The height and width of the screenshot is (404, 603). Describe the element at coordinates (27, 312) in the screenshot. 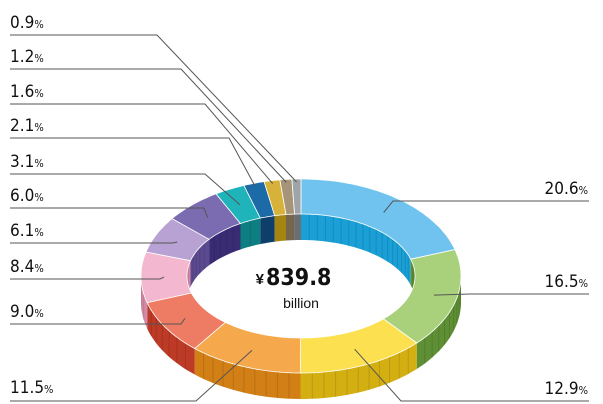

I see `slice-label-4: 9.0%` at that location.